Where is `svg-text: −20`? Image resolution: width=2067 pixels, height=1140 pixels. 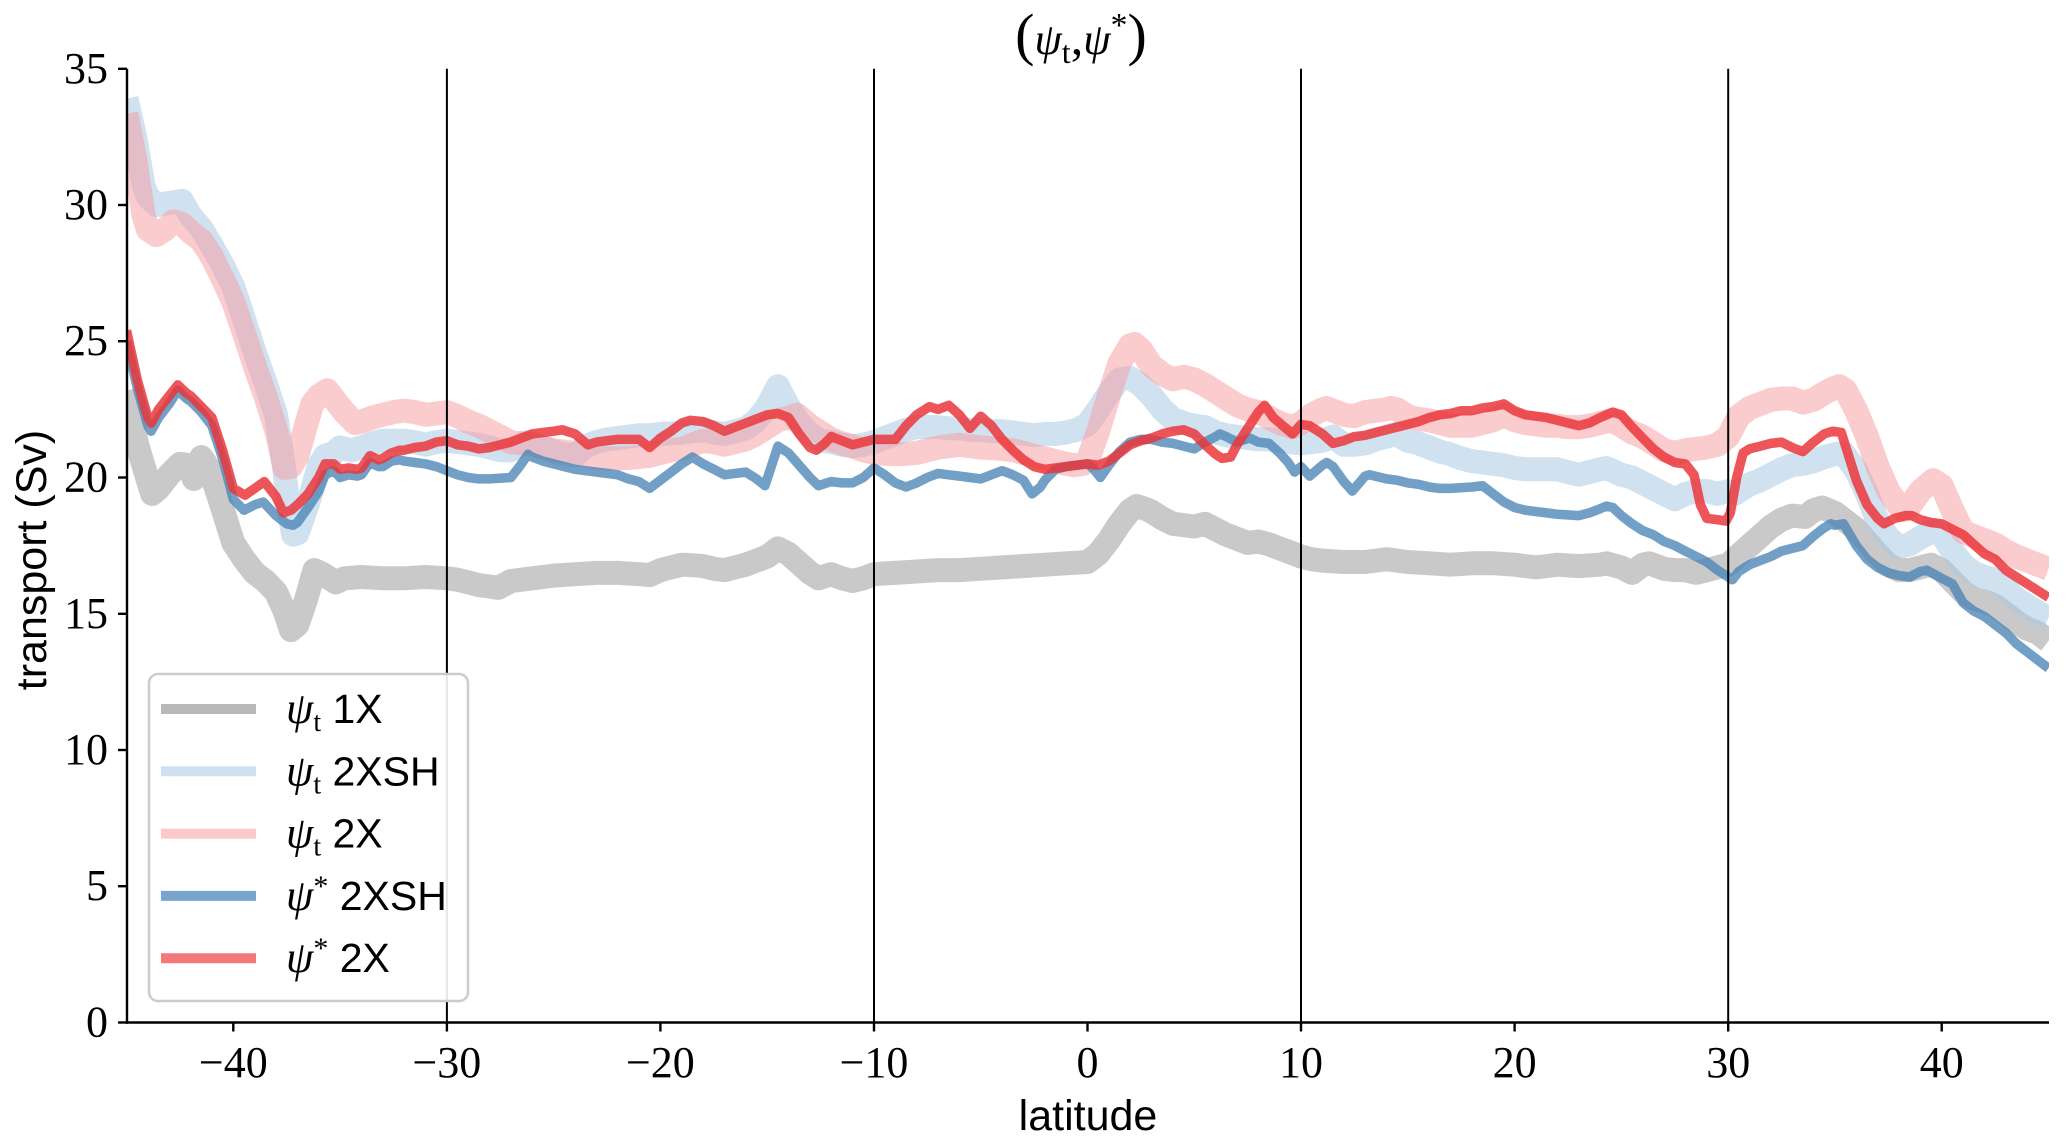
svg-text: −20 is located at coordinates (660, 1062).